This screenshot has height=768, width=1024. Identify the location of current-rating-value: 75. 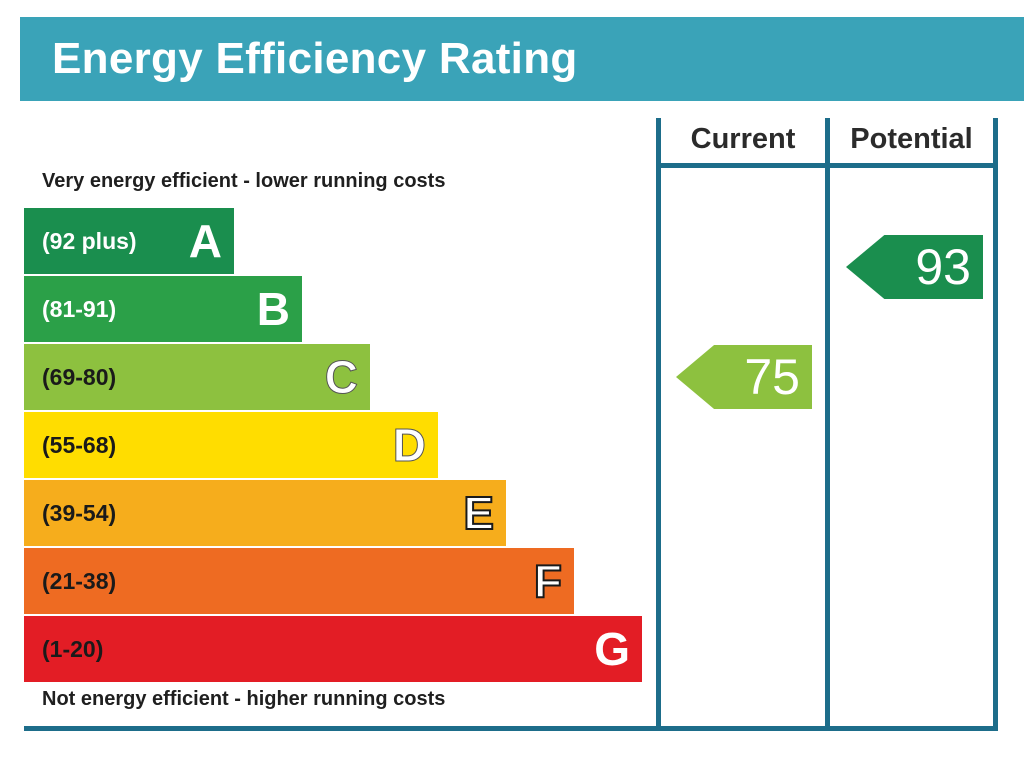
(772, 377).